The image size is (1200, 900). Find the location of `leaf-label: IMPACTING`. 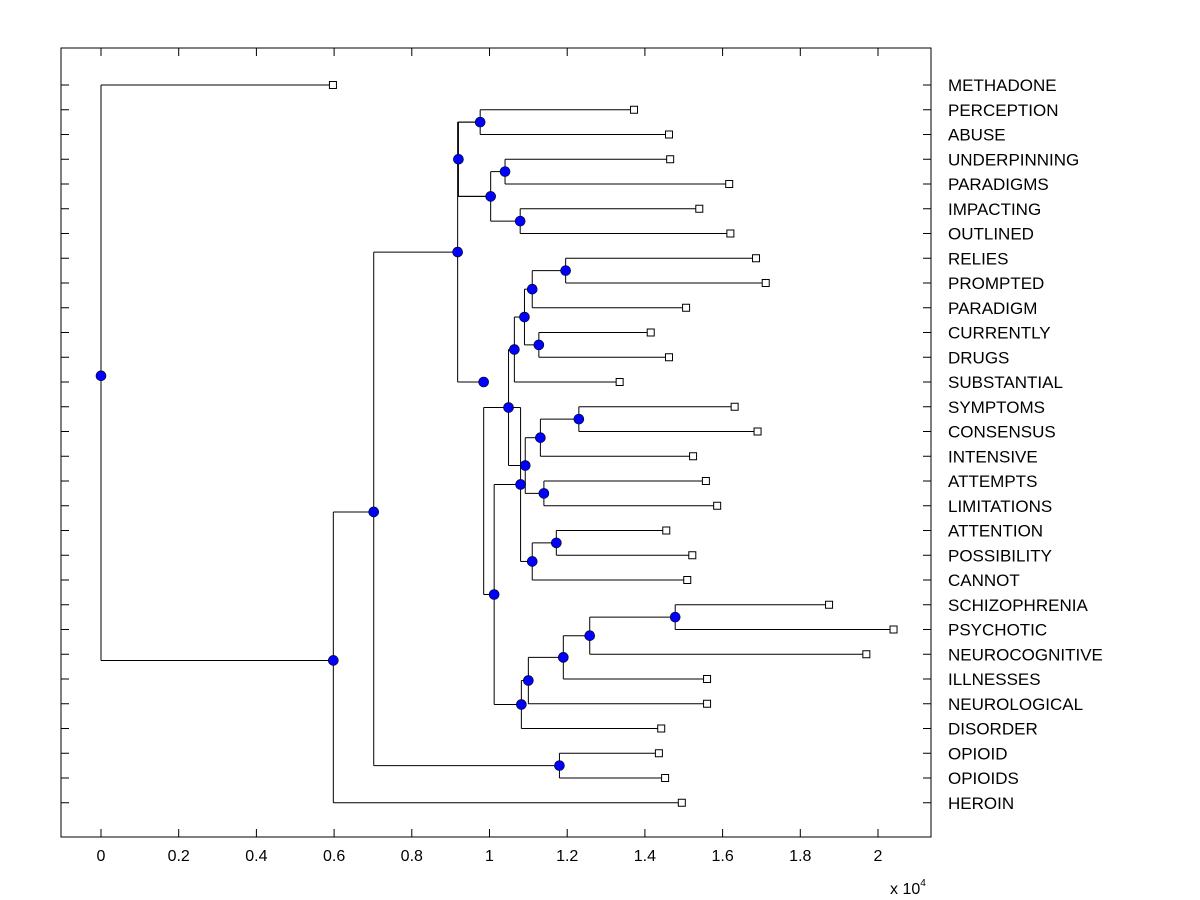

leaf-label: IMPACTING is located at coordinates (994, 209).